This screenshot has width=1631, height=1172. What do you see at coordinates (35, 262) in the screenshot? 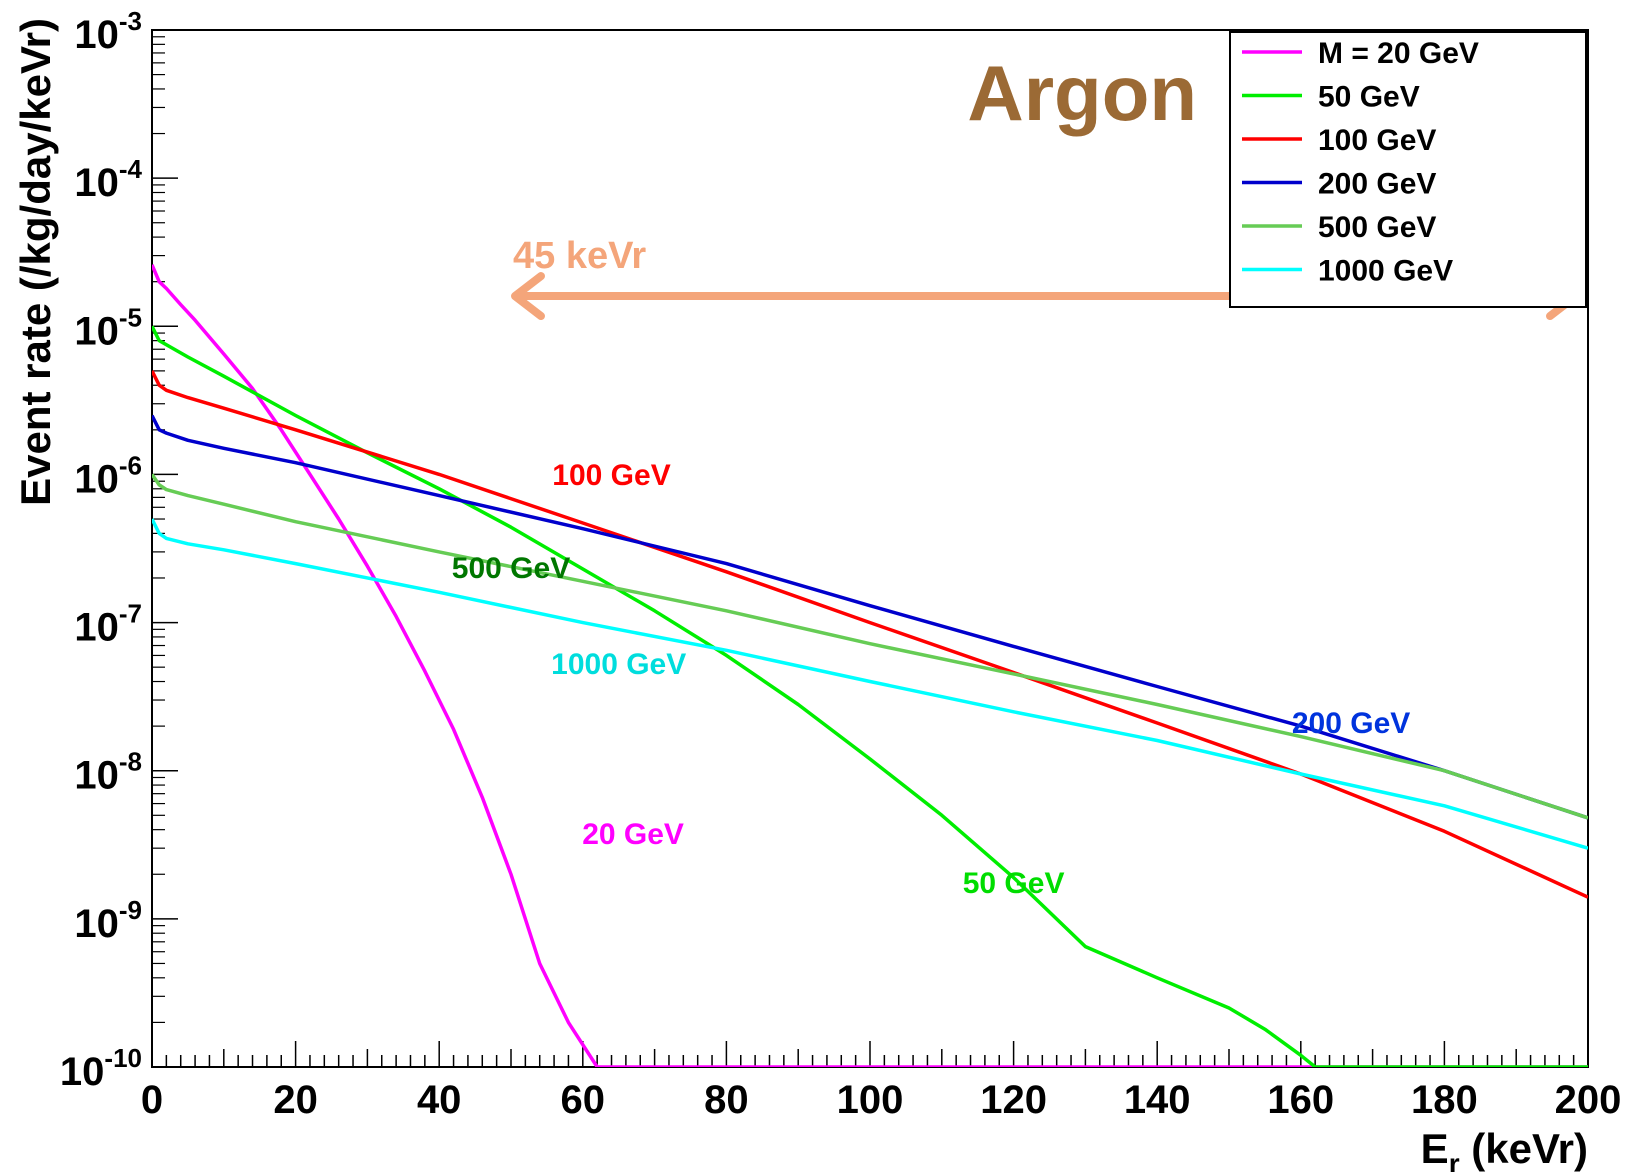
I see `y-axis-title: Event rate (/kg/day/keVr)` at bounding box center [35, 262].